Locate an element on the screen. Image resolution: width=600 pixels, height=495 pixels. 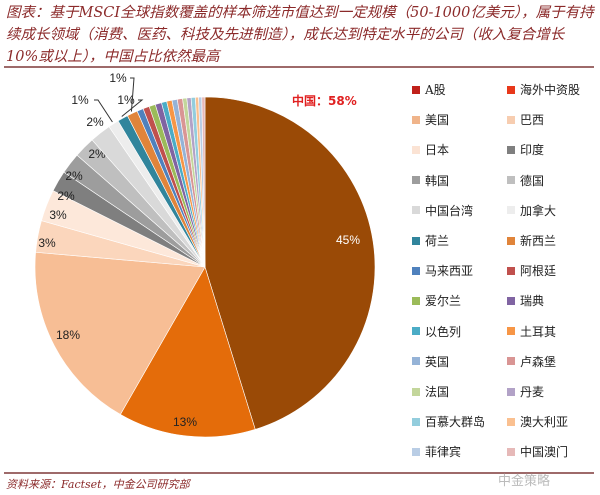
legend-label: 百慕大群岛 is located at coordinates (455, 422).